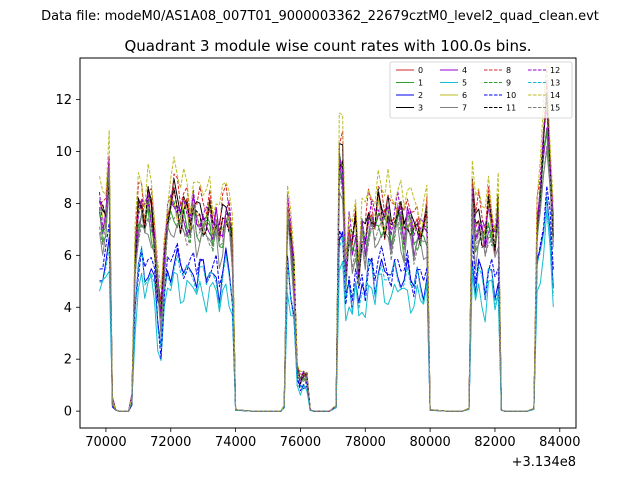  I want to click on x-tick-label: 78000, so click(365, 442).